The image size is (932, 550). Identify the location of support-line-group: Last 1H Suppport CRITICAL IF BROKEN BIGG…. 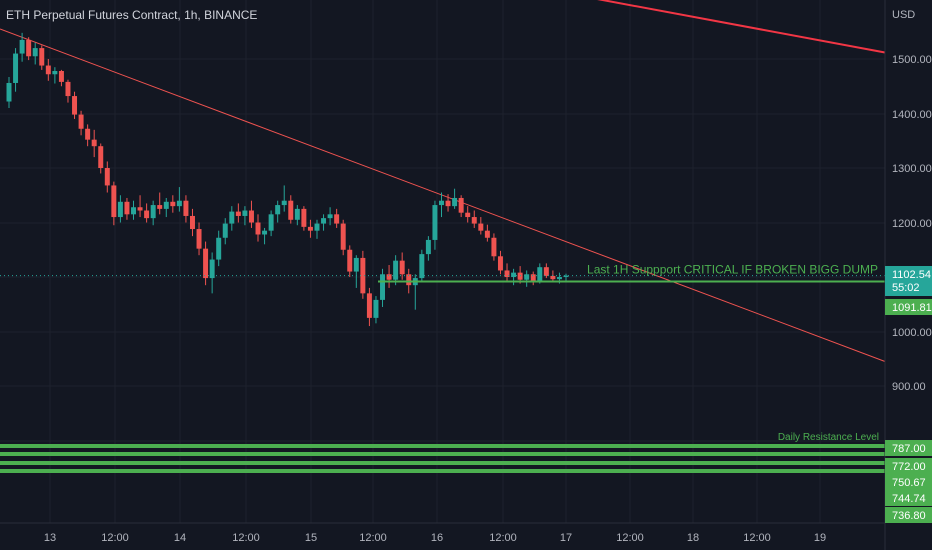
(442, 272).